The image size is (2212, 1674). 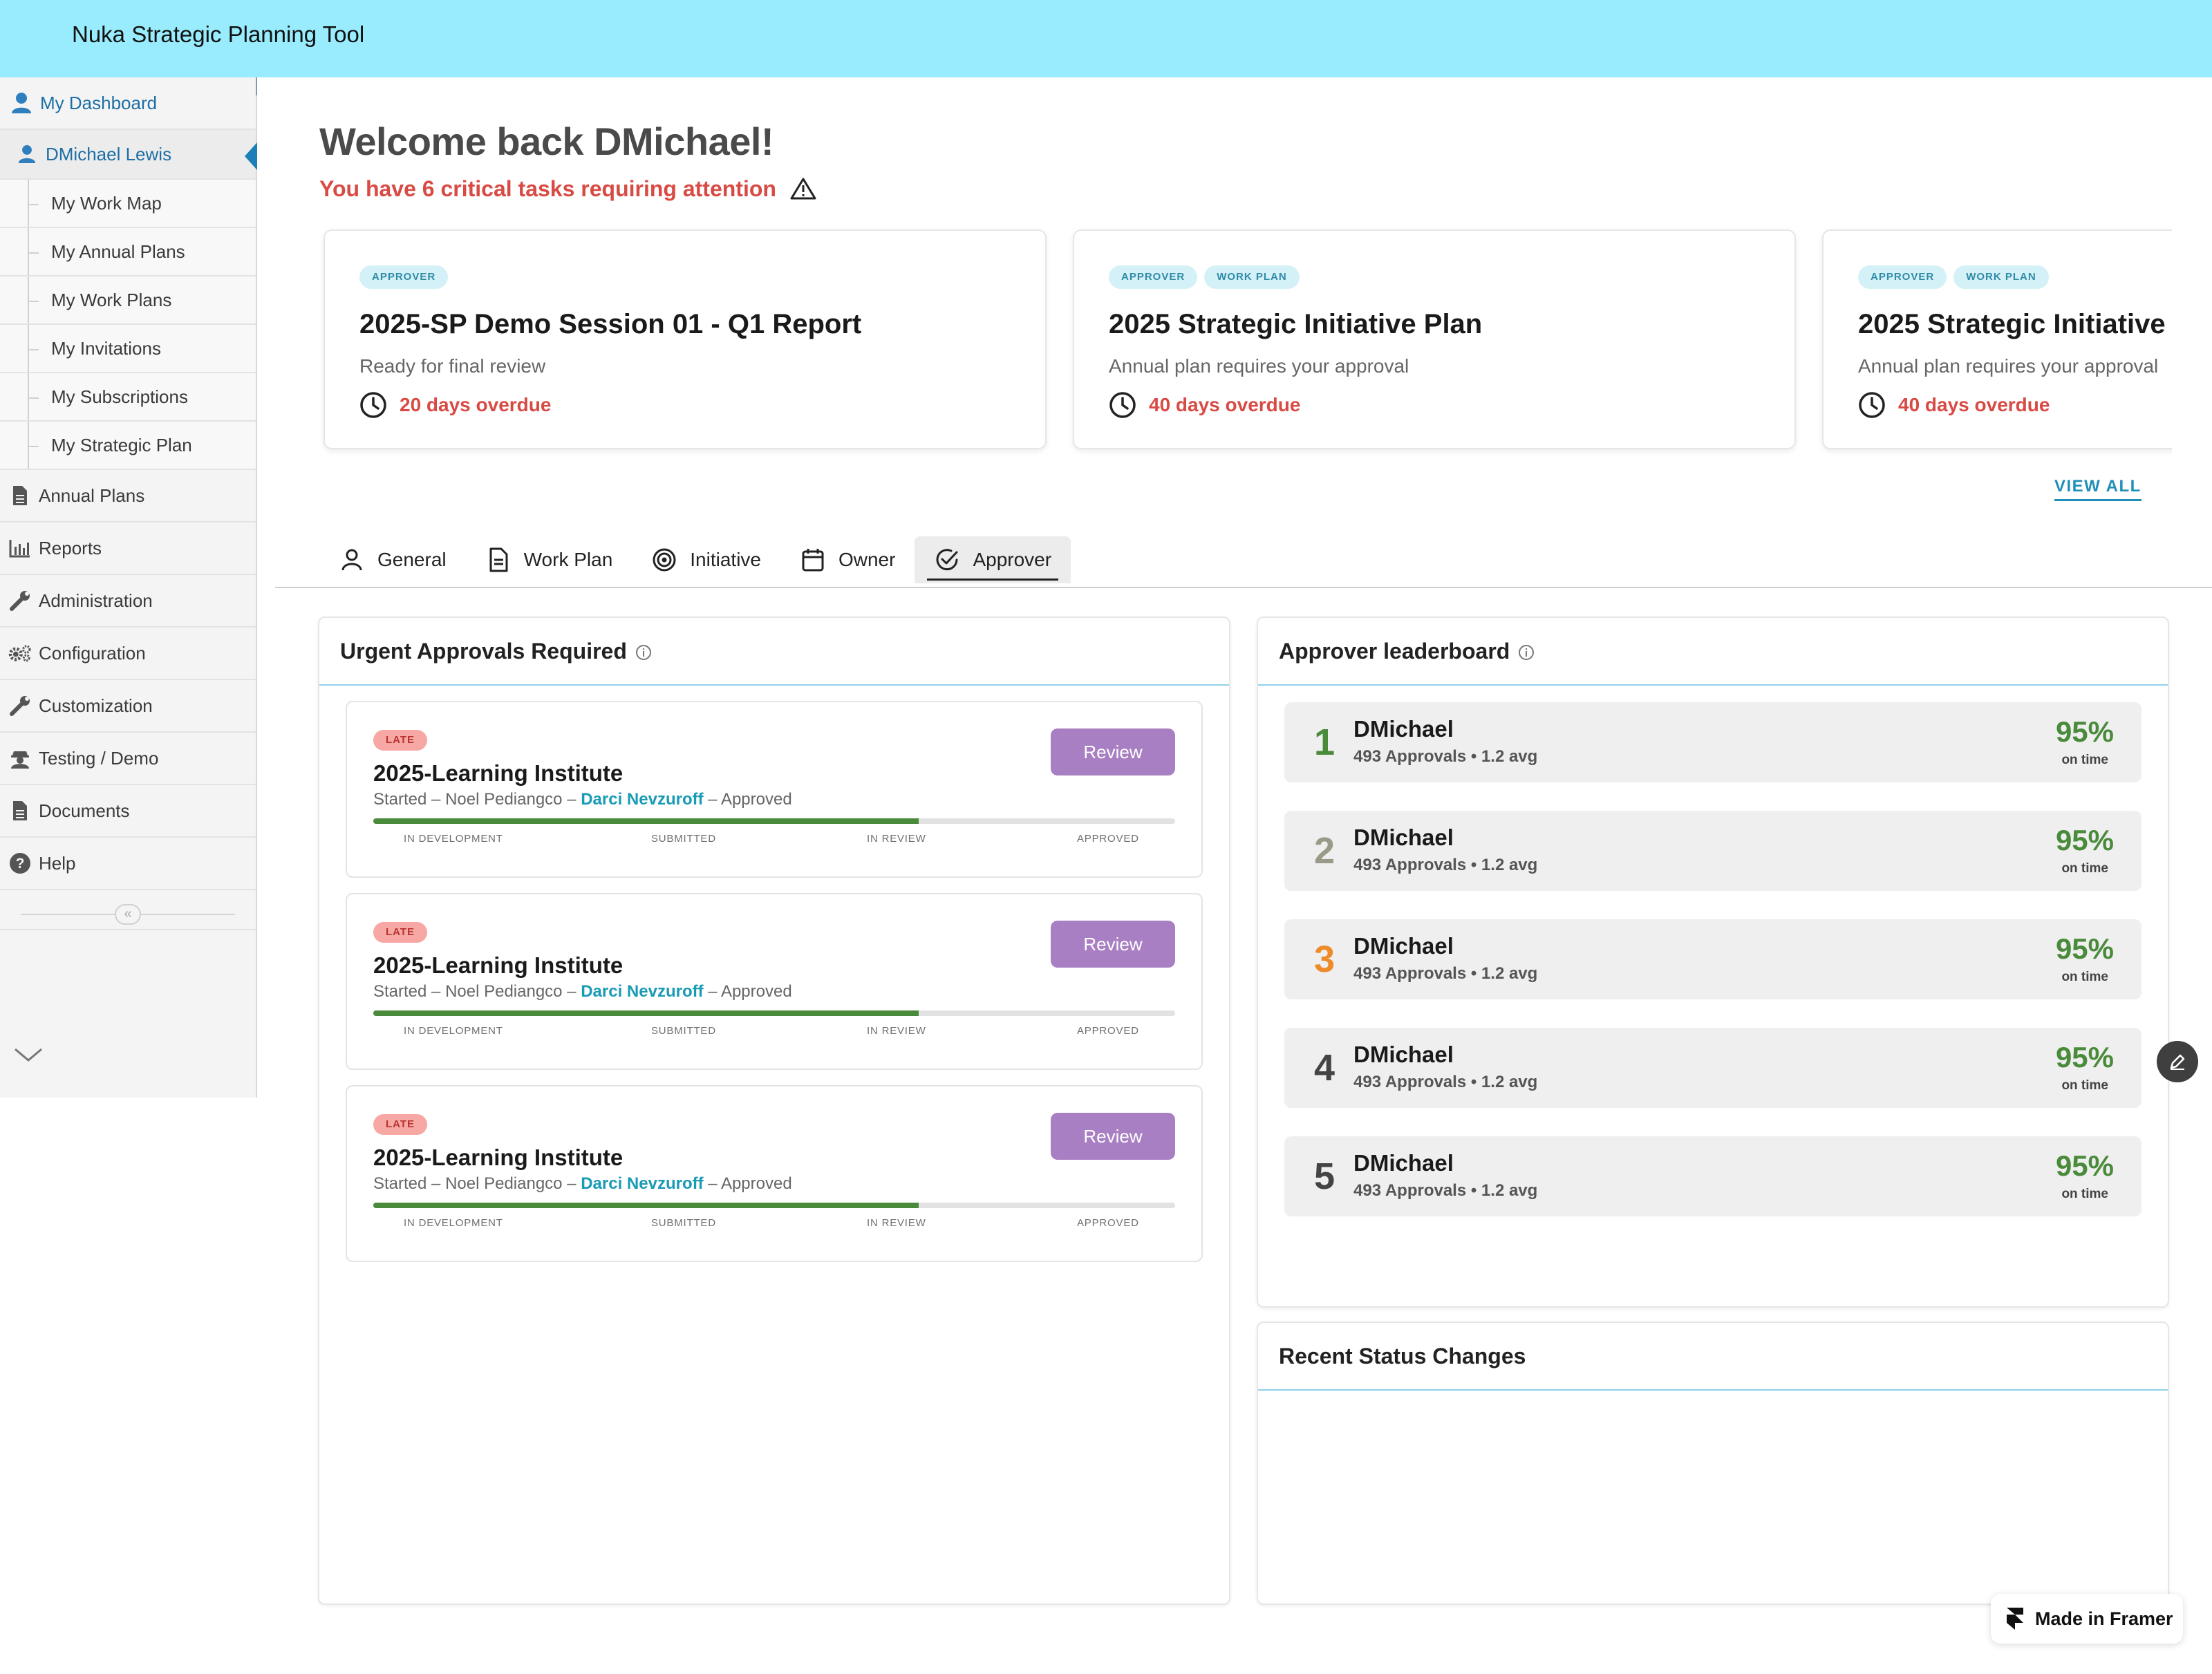 I want to click on meta-person: Noel Pediangco, so click(x=504, y=800).